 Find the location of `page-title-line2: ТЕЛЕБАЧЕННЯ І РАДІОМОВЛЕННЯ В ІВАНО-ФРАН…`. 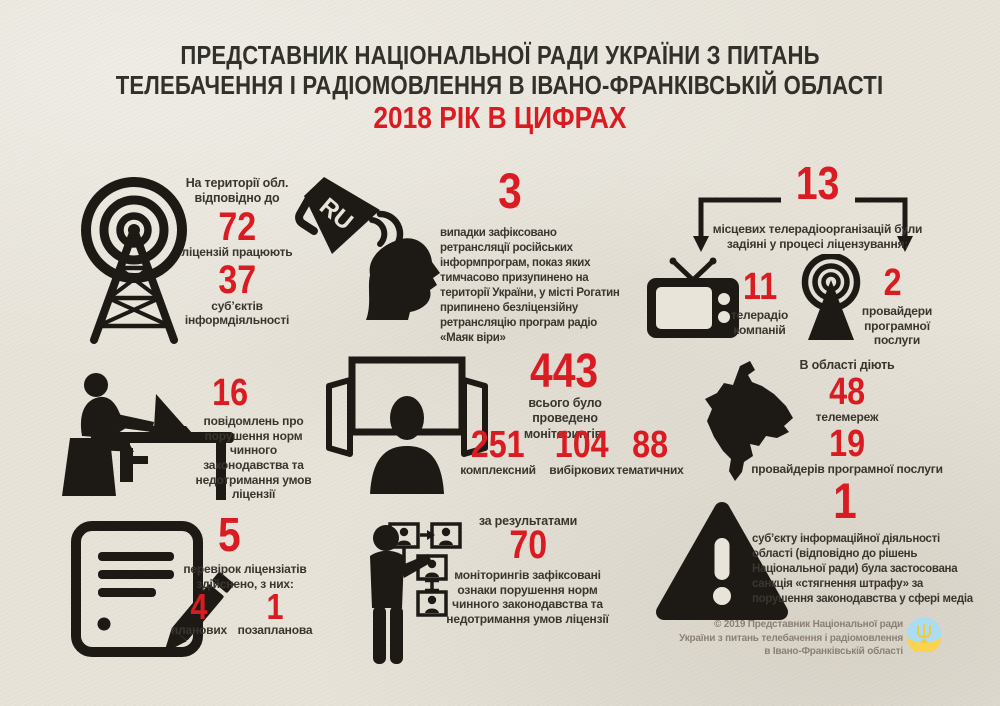

page-title-line2: ТЕЛЕБАЧЕННЯ І РАДІОМОВЛЕННЯ В ІВАНО-ФРАН… is located at coordinates (500, 85).